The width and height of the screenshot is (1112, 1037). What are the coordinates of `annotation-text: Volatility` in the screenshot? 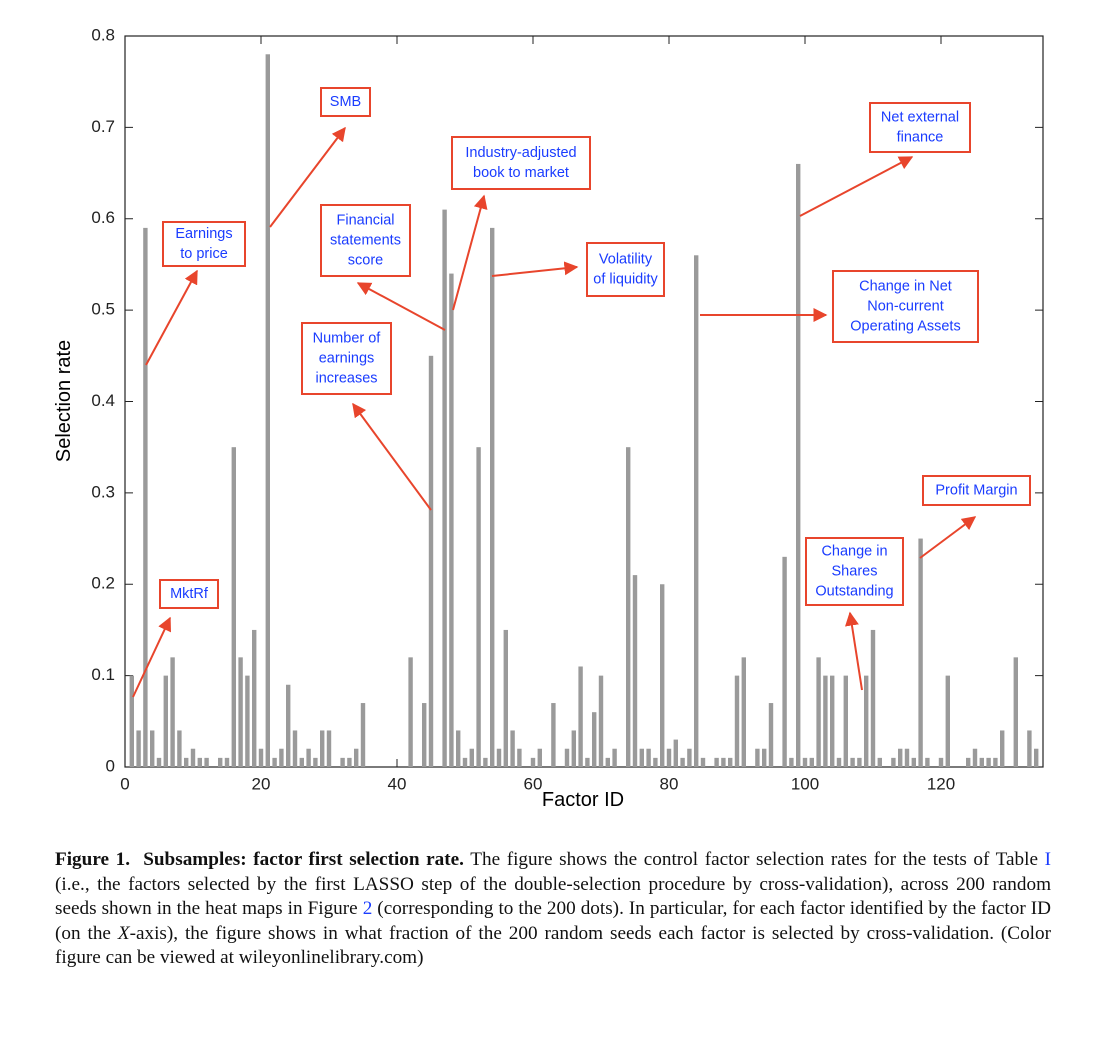 It's located at (626, 259).